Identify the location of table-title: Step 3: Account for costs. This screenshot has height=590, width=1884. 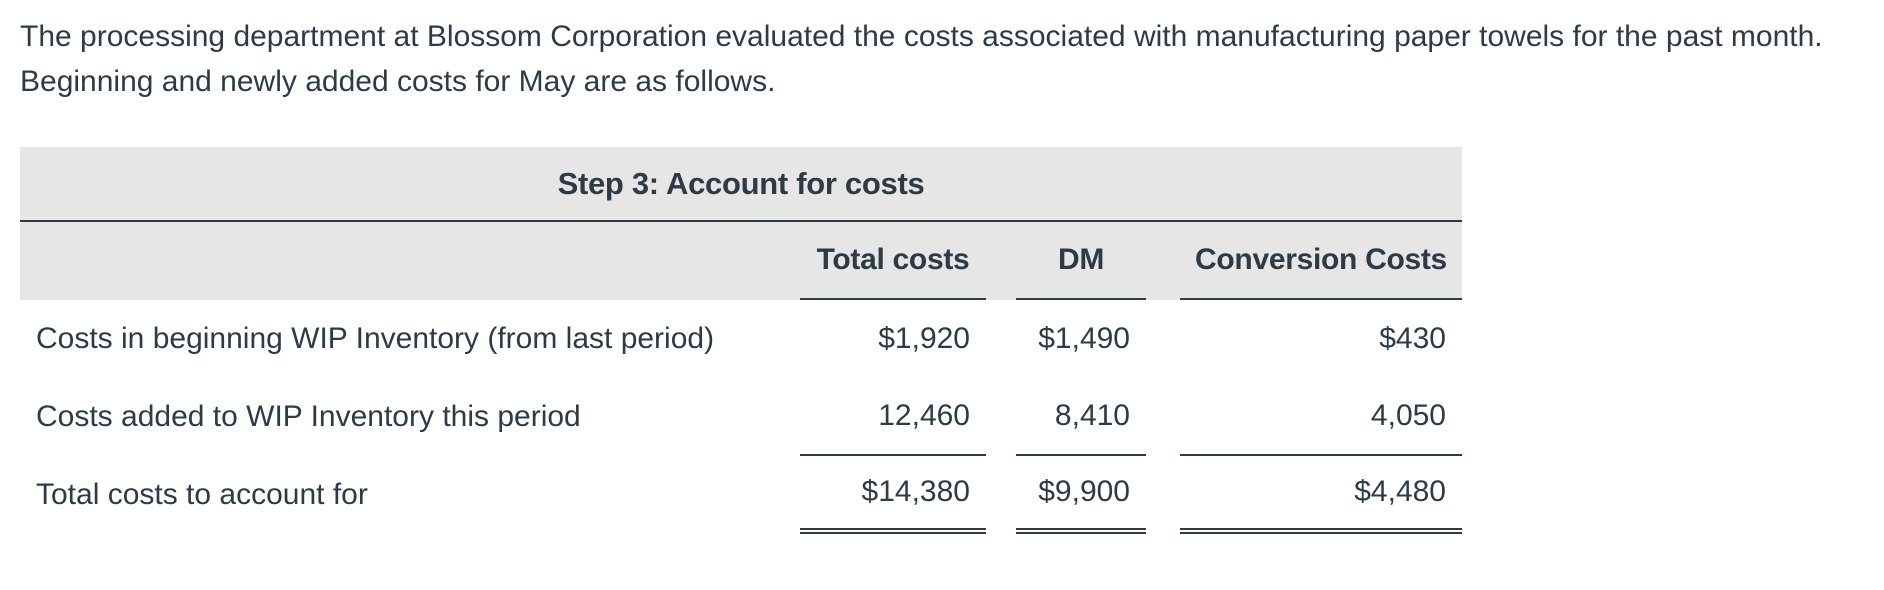
(741, 184).